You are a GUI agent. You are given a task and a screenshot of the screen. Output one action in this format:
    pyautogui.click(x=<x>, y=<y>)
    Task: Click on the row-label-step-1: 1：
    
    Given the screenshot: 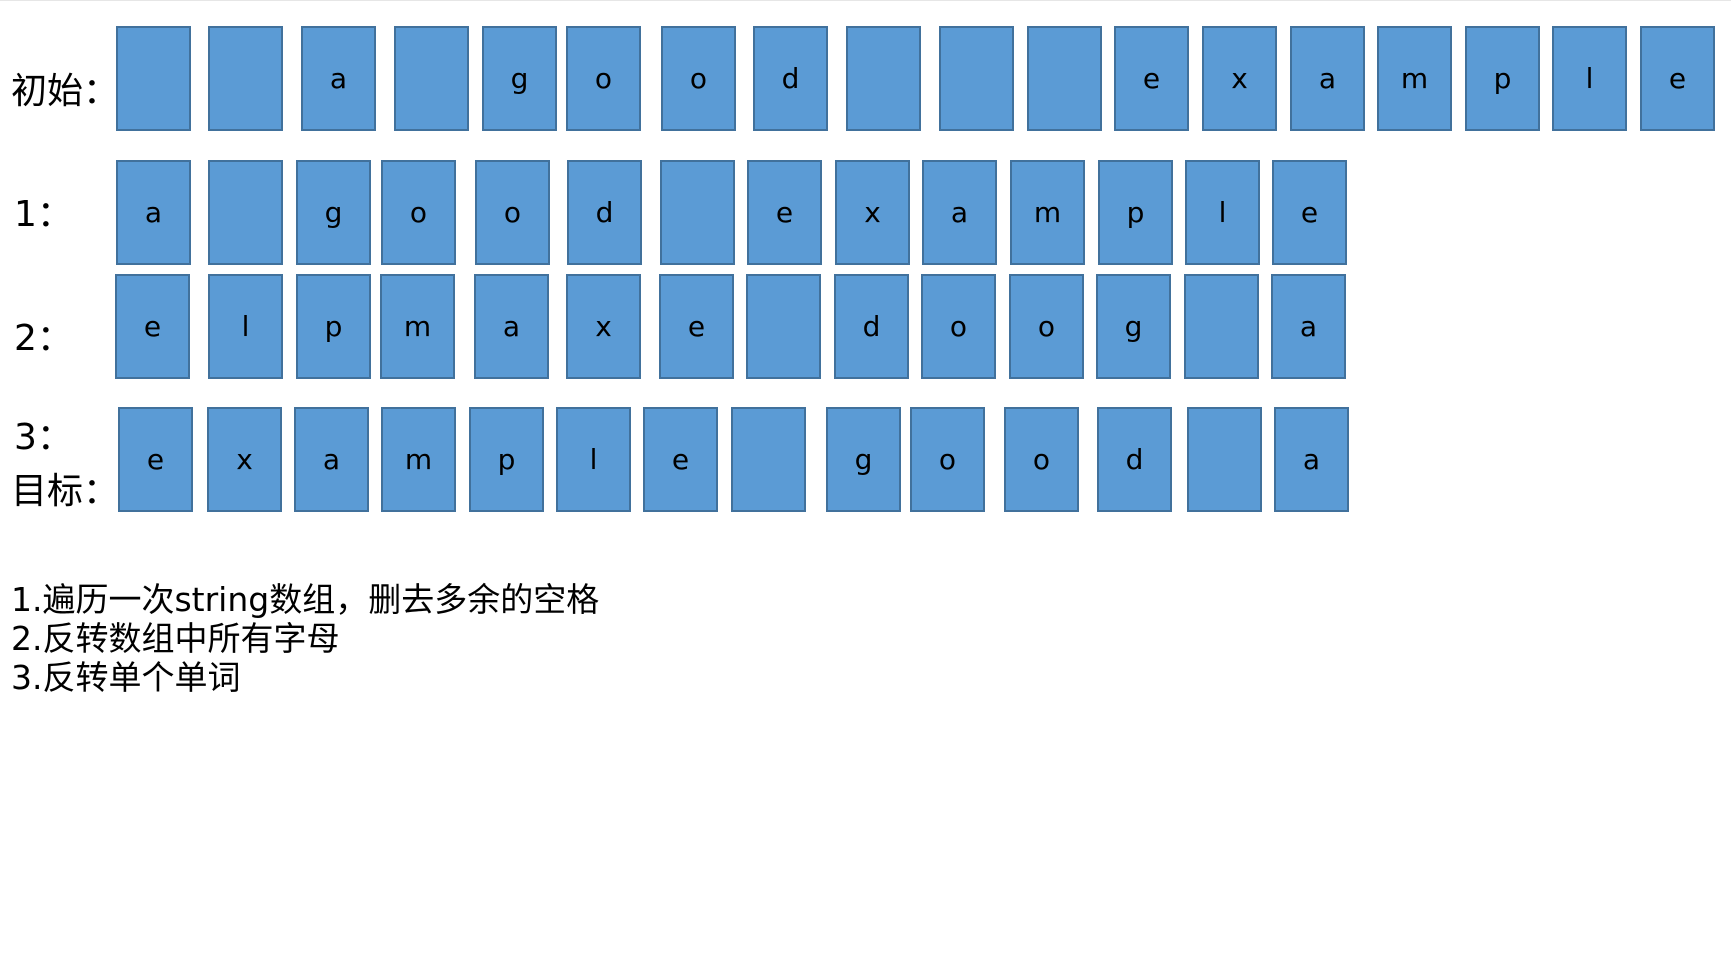 What is the action you would take?
    pyautogui.click(x=43, y=214)
    